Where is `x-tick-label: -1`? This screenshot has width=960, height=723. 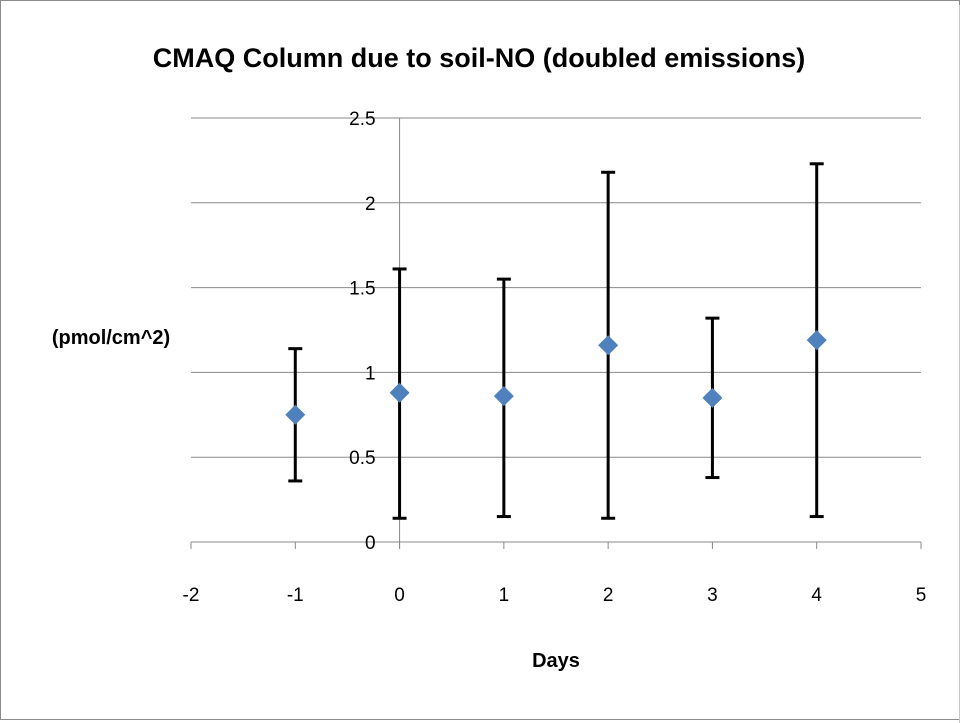 x-tick-label: -1 is located at coordinates (295, 595).